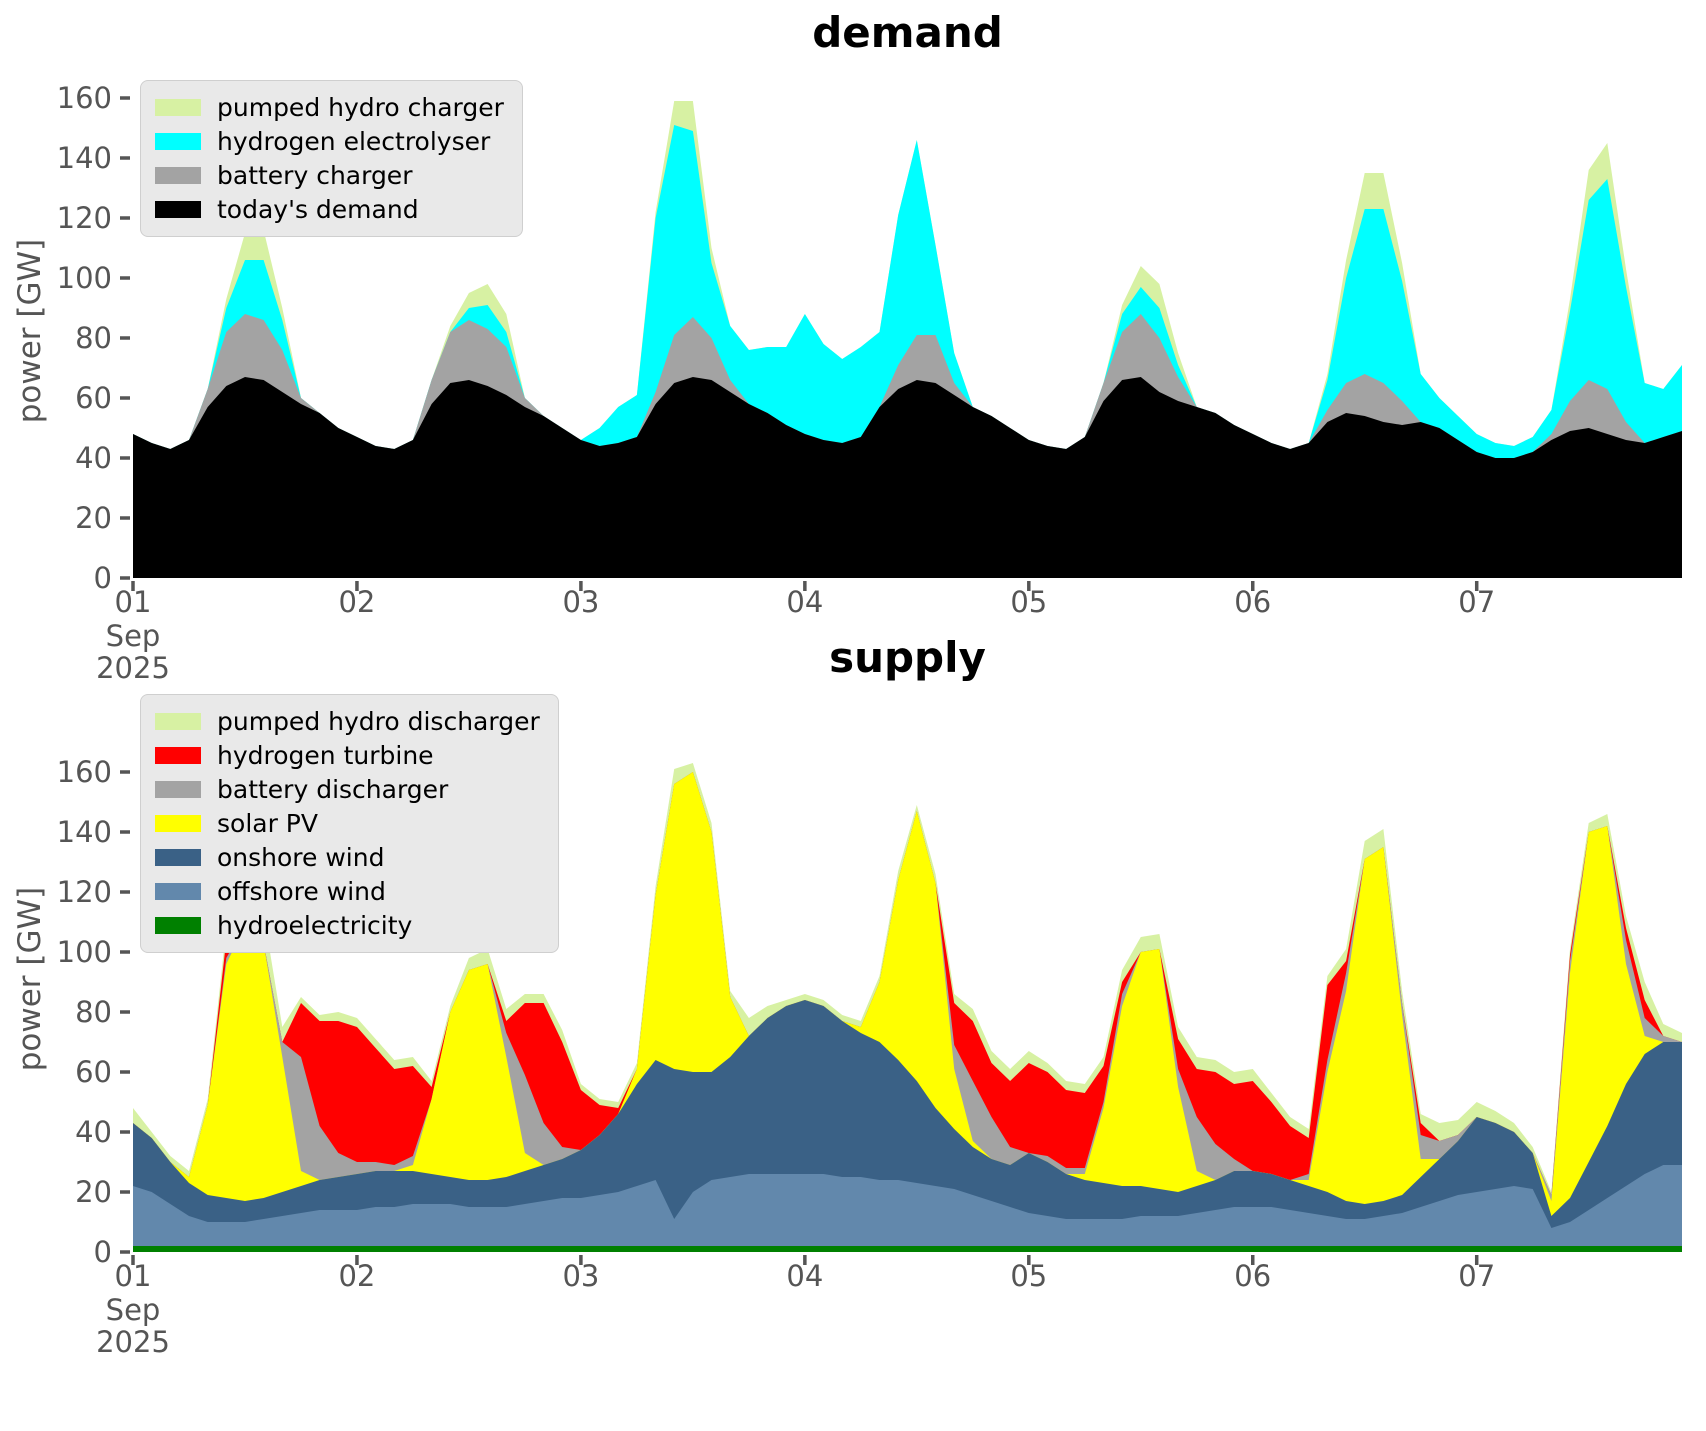 The image size is (1706, 1431). I want to click on offshore-wind-label: offshore wind, so click(301, 891).